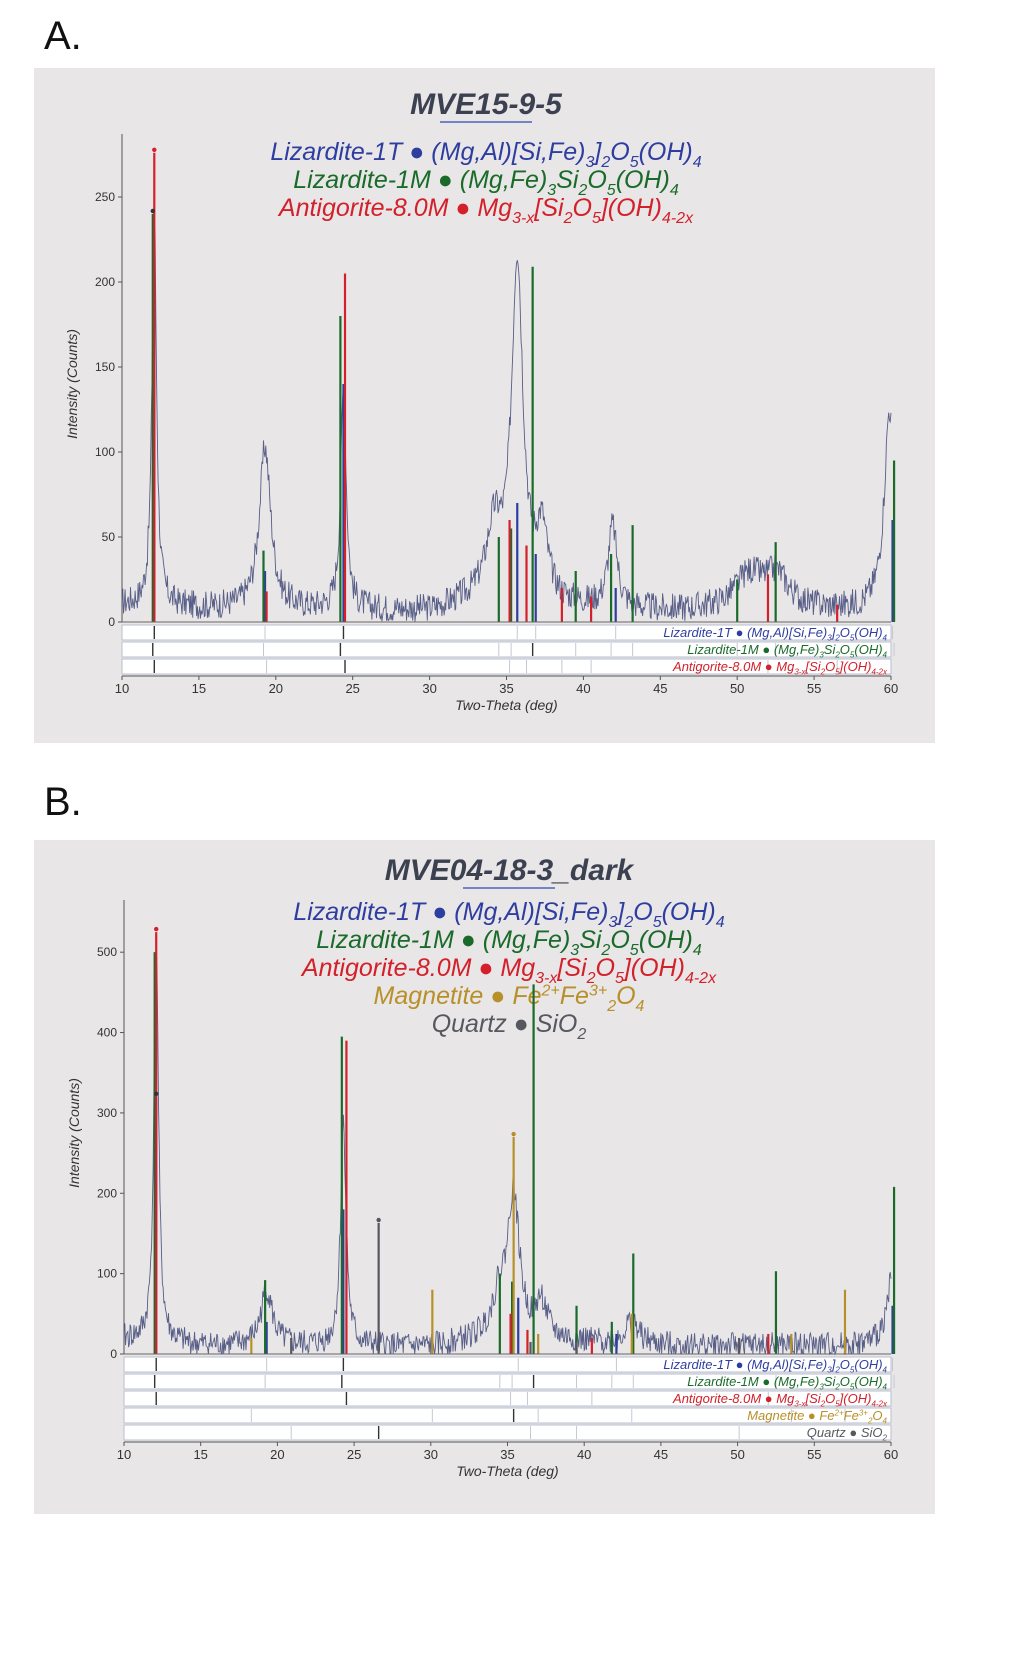  I want to click on strip-label-lz1t: Lizardite-1T ● (Mg,Al)[Si,Fe)3]2O5(OH)4, so click(775, 634).